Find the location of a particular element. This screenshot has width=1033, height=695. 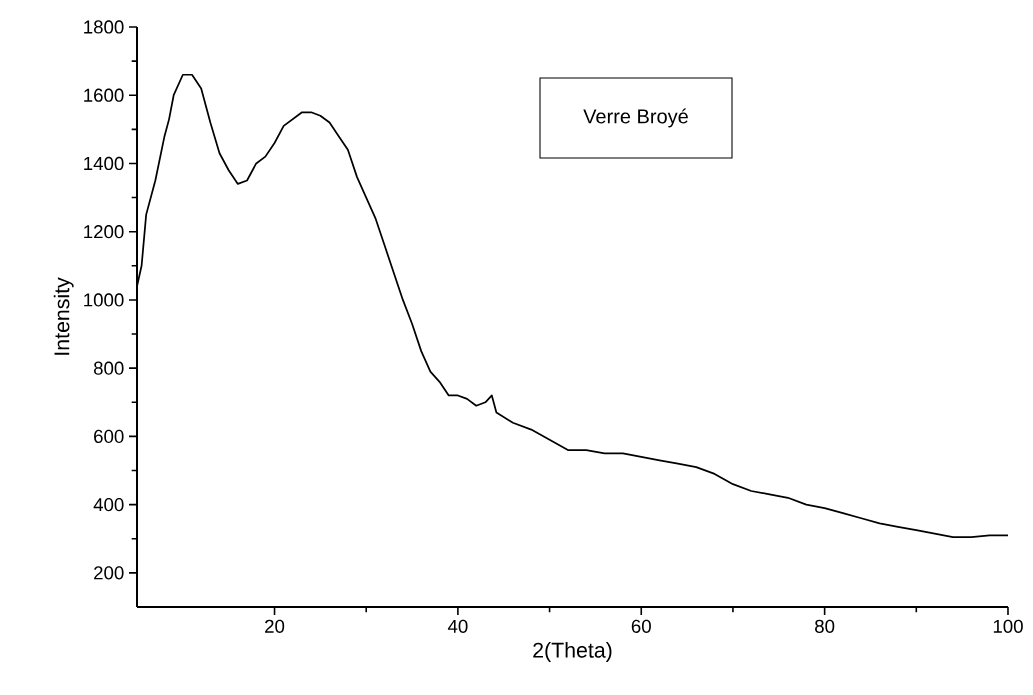

y-tick-label: 800 is located at coordinates (108, 368).